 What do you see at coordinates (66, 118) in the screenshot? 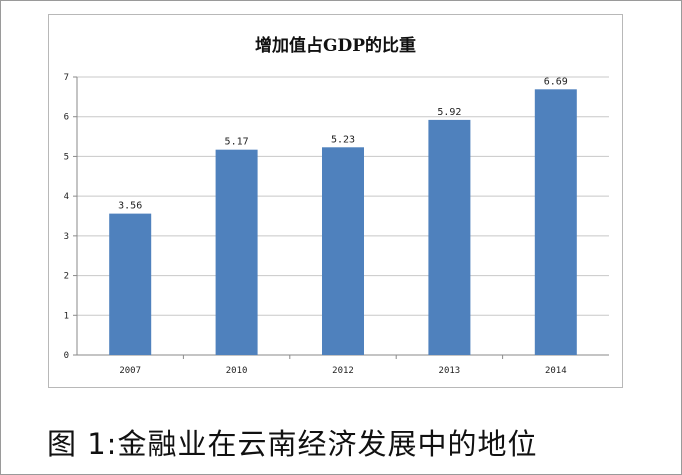
I see `y-tick-label: 6` at bounding box center [66, 118].